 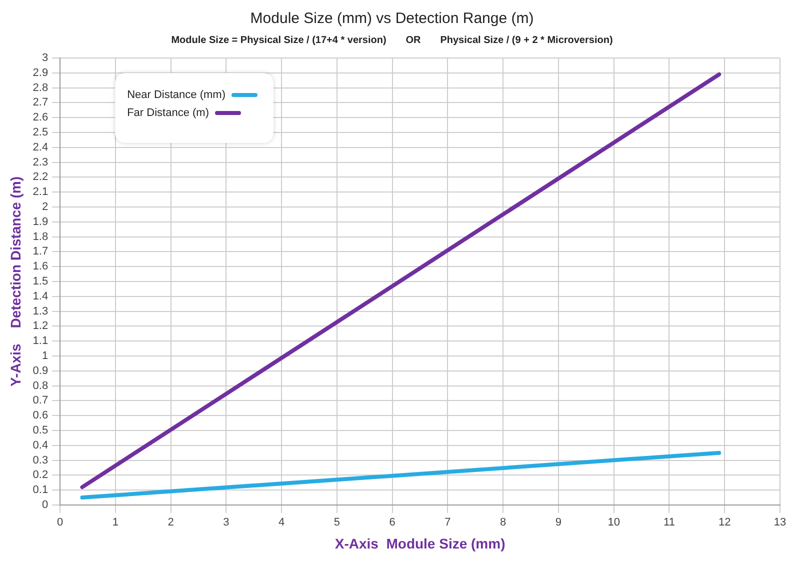 I want to click on y-tick-label: 2.3, so click(x=40, y=162).